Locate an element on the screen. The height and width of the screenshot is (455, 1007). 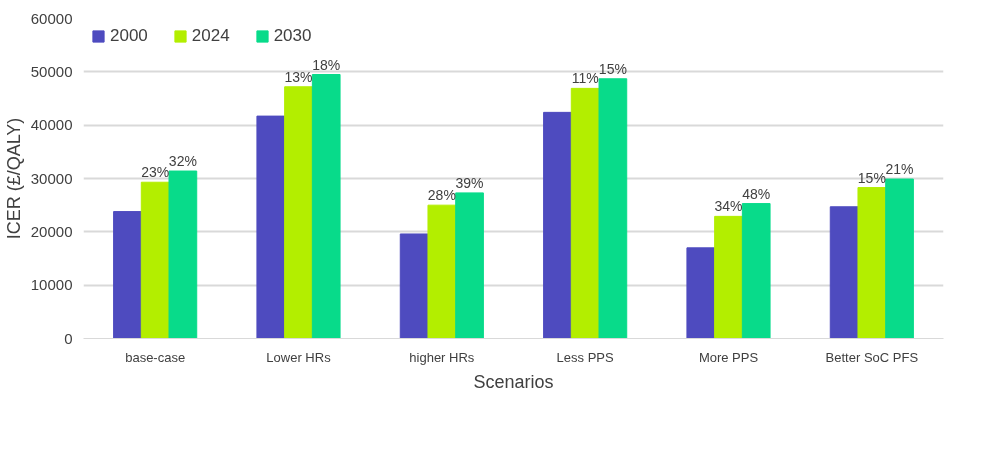
legend-label: 2024 is located at coordinates (210, 36).